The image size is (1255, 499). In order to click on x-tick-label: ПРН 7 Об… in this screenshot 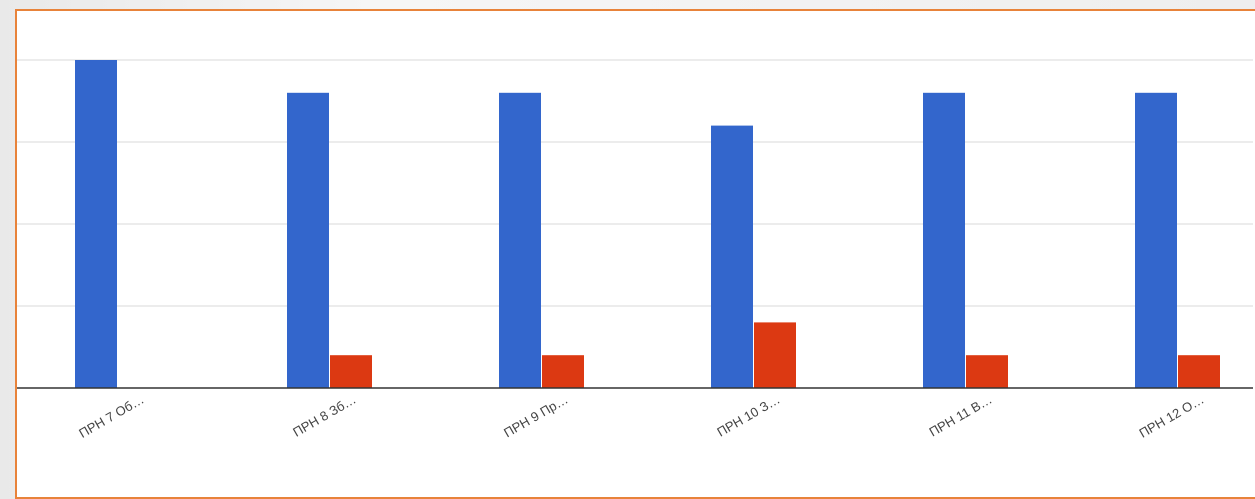, I will do `click(111, 416)`.